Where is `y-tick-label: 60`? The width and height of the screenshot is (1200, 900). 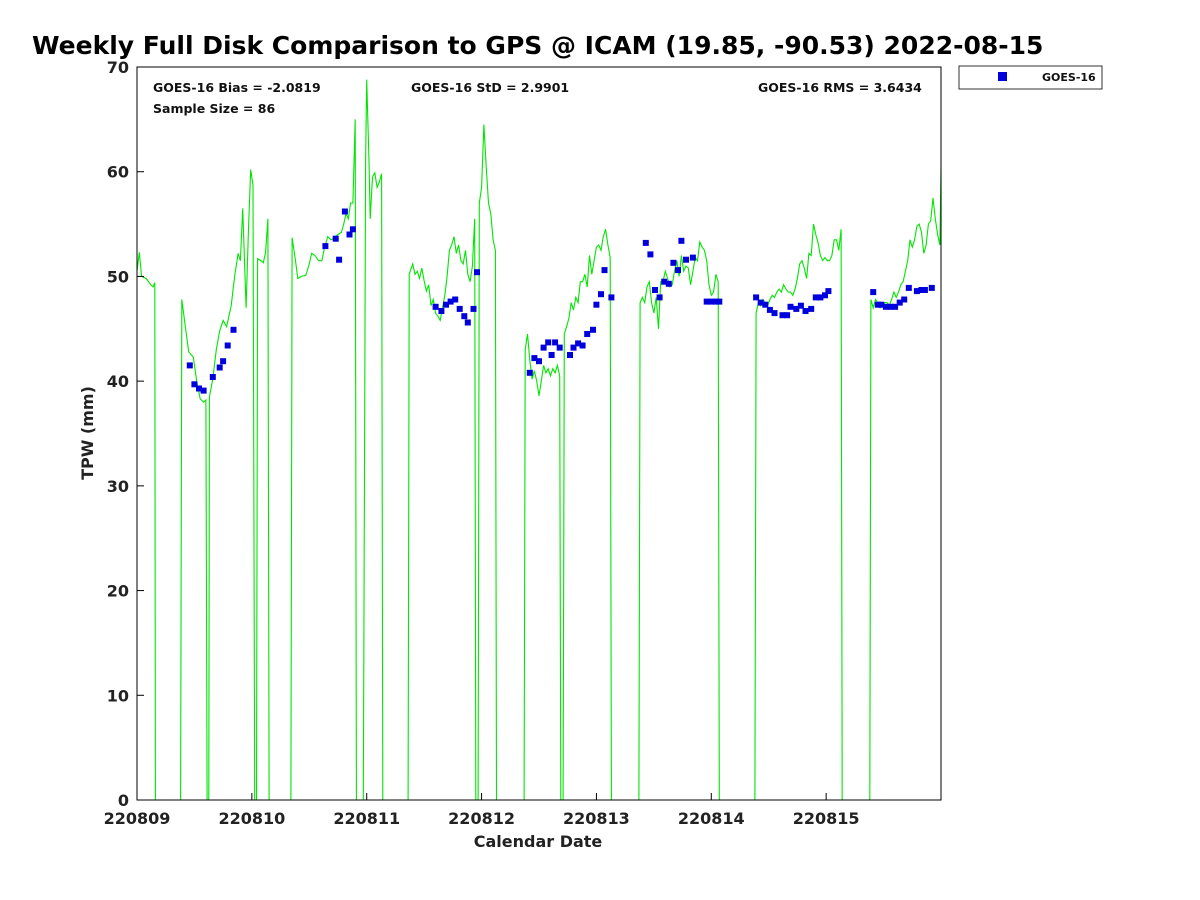 y-tick-label: 60 is located at coordinates (118, 172).